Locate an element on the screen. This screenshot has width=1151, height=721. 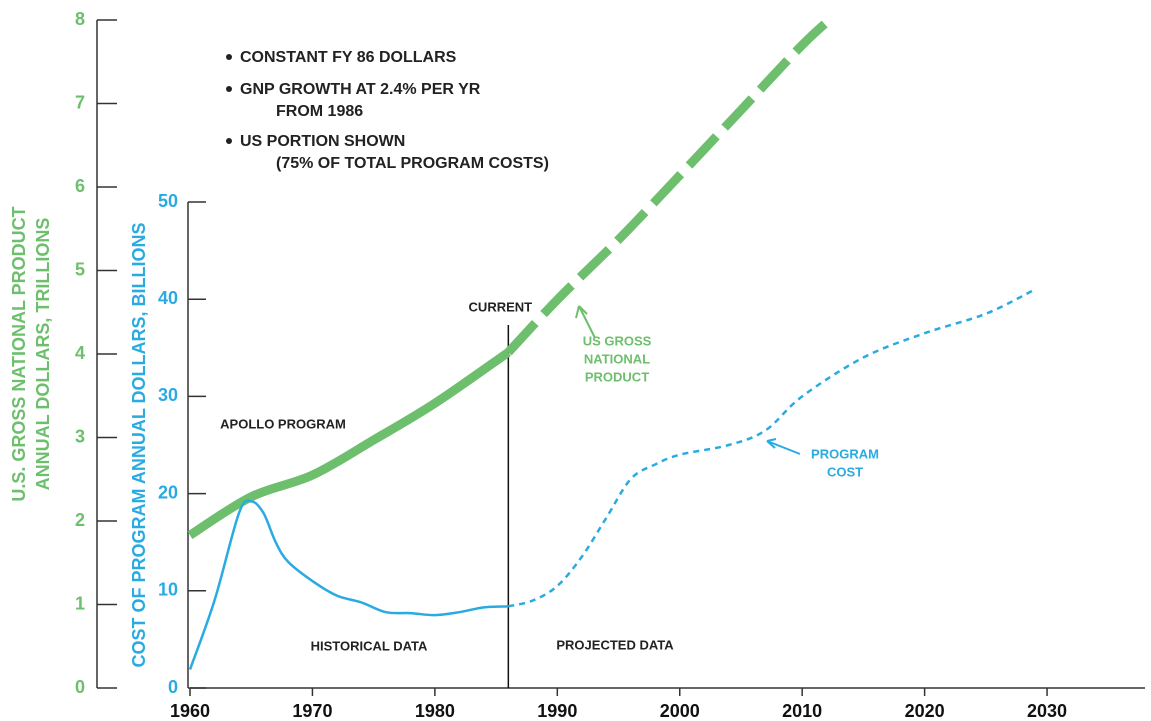
y-tick-label: 6 is located at coordinates (80, 186).